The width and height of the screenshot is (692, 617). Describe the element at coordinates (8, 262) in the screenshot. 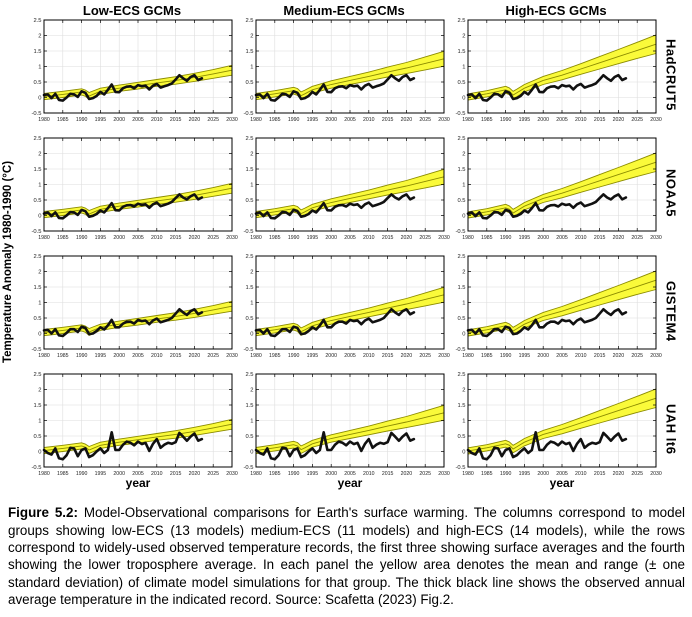

I see `y-axis-label: Temperature Anomaly 1980-1990 (°C)` at that location.